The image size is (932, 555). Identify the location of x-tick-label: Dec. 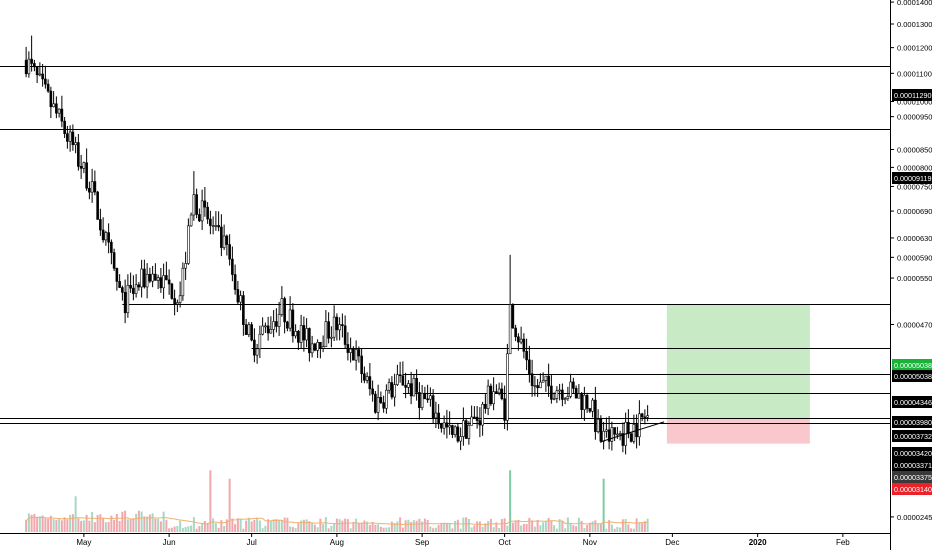
(672, 542).